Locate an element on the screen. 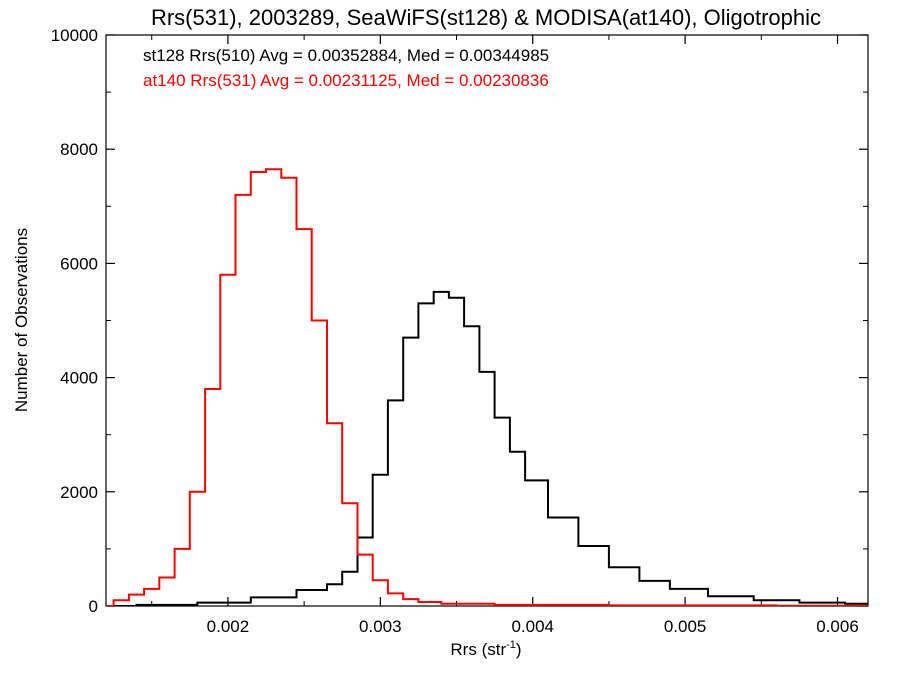  y-tick-label: 8000 is located at coordinates (79, 149).